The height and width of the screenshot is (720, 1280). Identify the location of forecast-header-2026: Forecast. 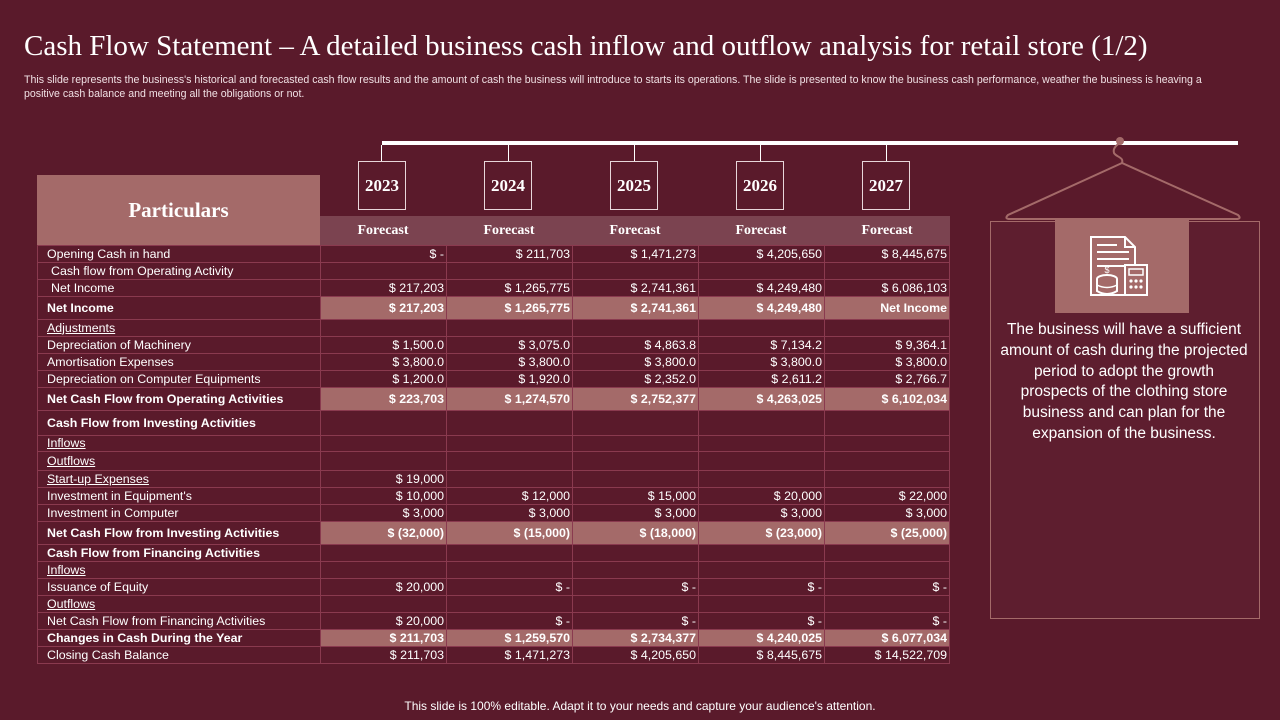
(761, 230).